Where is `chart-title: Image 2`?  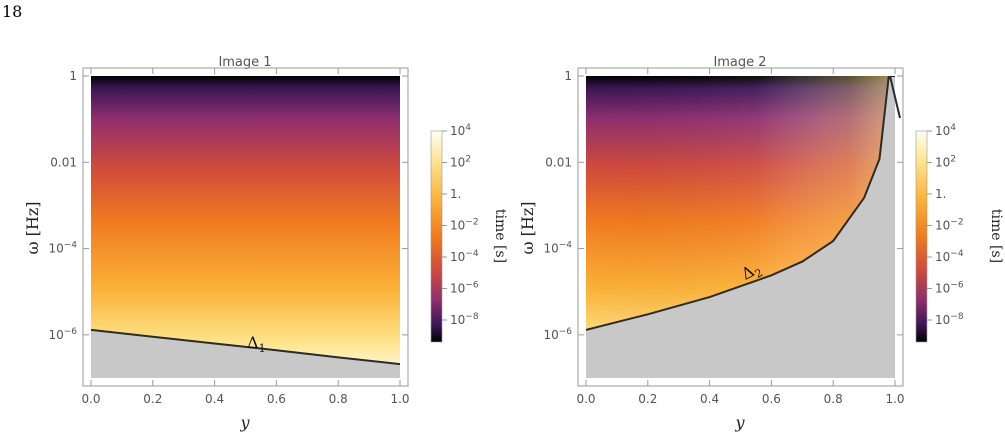 chart-title: Image 2 is located at coordinates (739, 62).